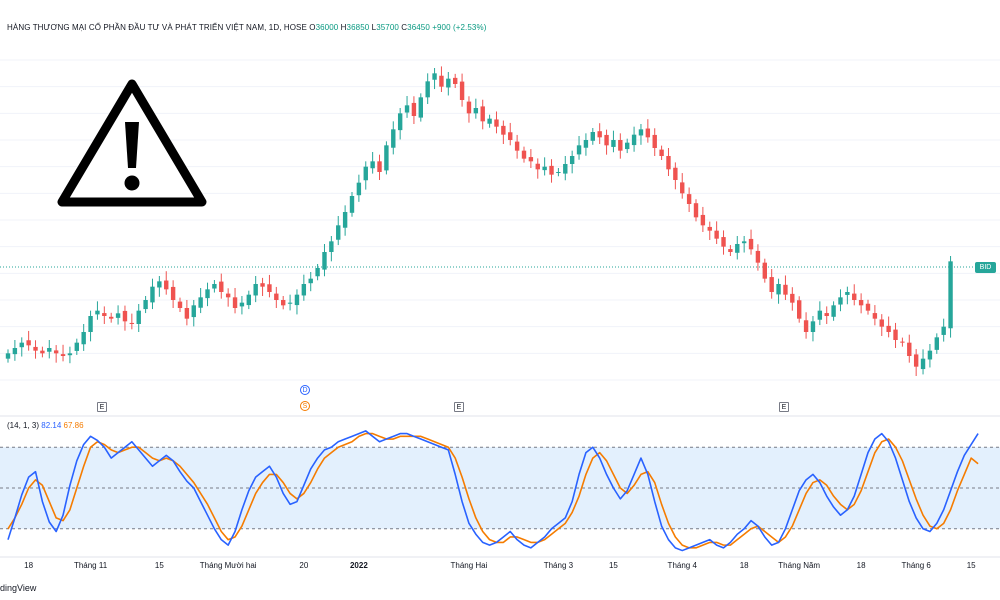 The height and width of the screenshot is (600, 1000). Describe the element at coordinates (327, 27) in the screenshot. I see `open-value: 36000` at that location.